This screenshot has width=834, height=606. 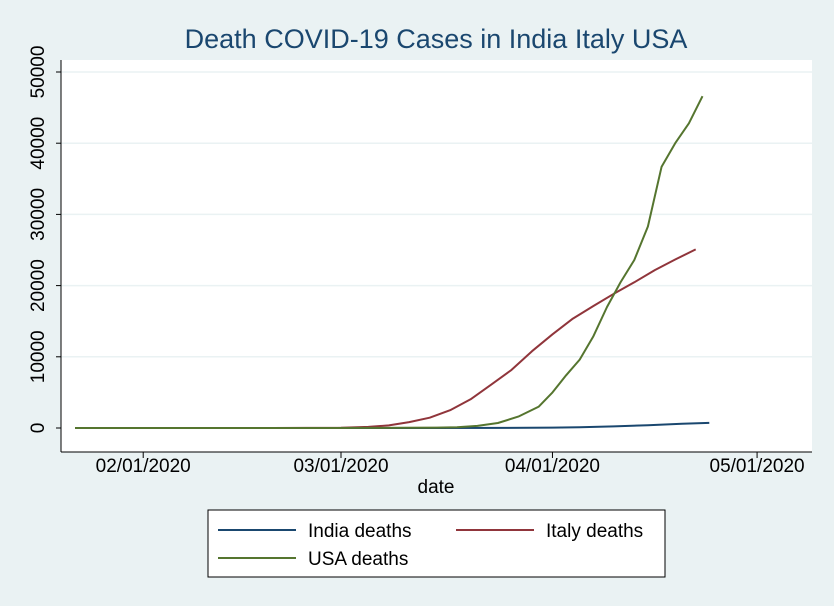 What do you see at coordinates (436, 39) in the screenshot?
I see `chart-title: Death COVID-19 Cases in India Italy USA` at bounding box center [436, 39].